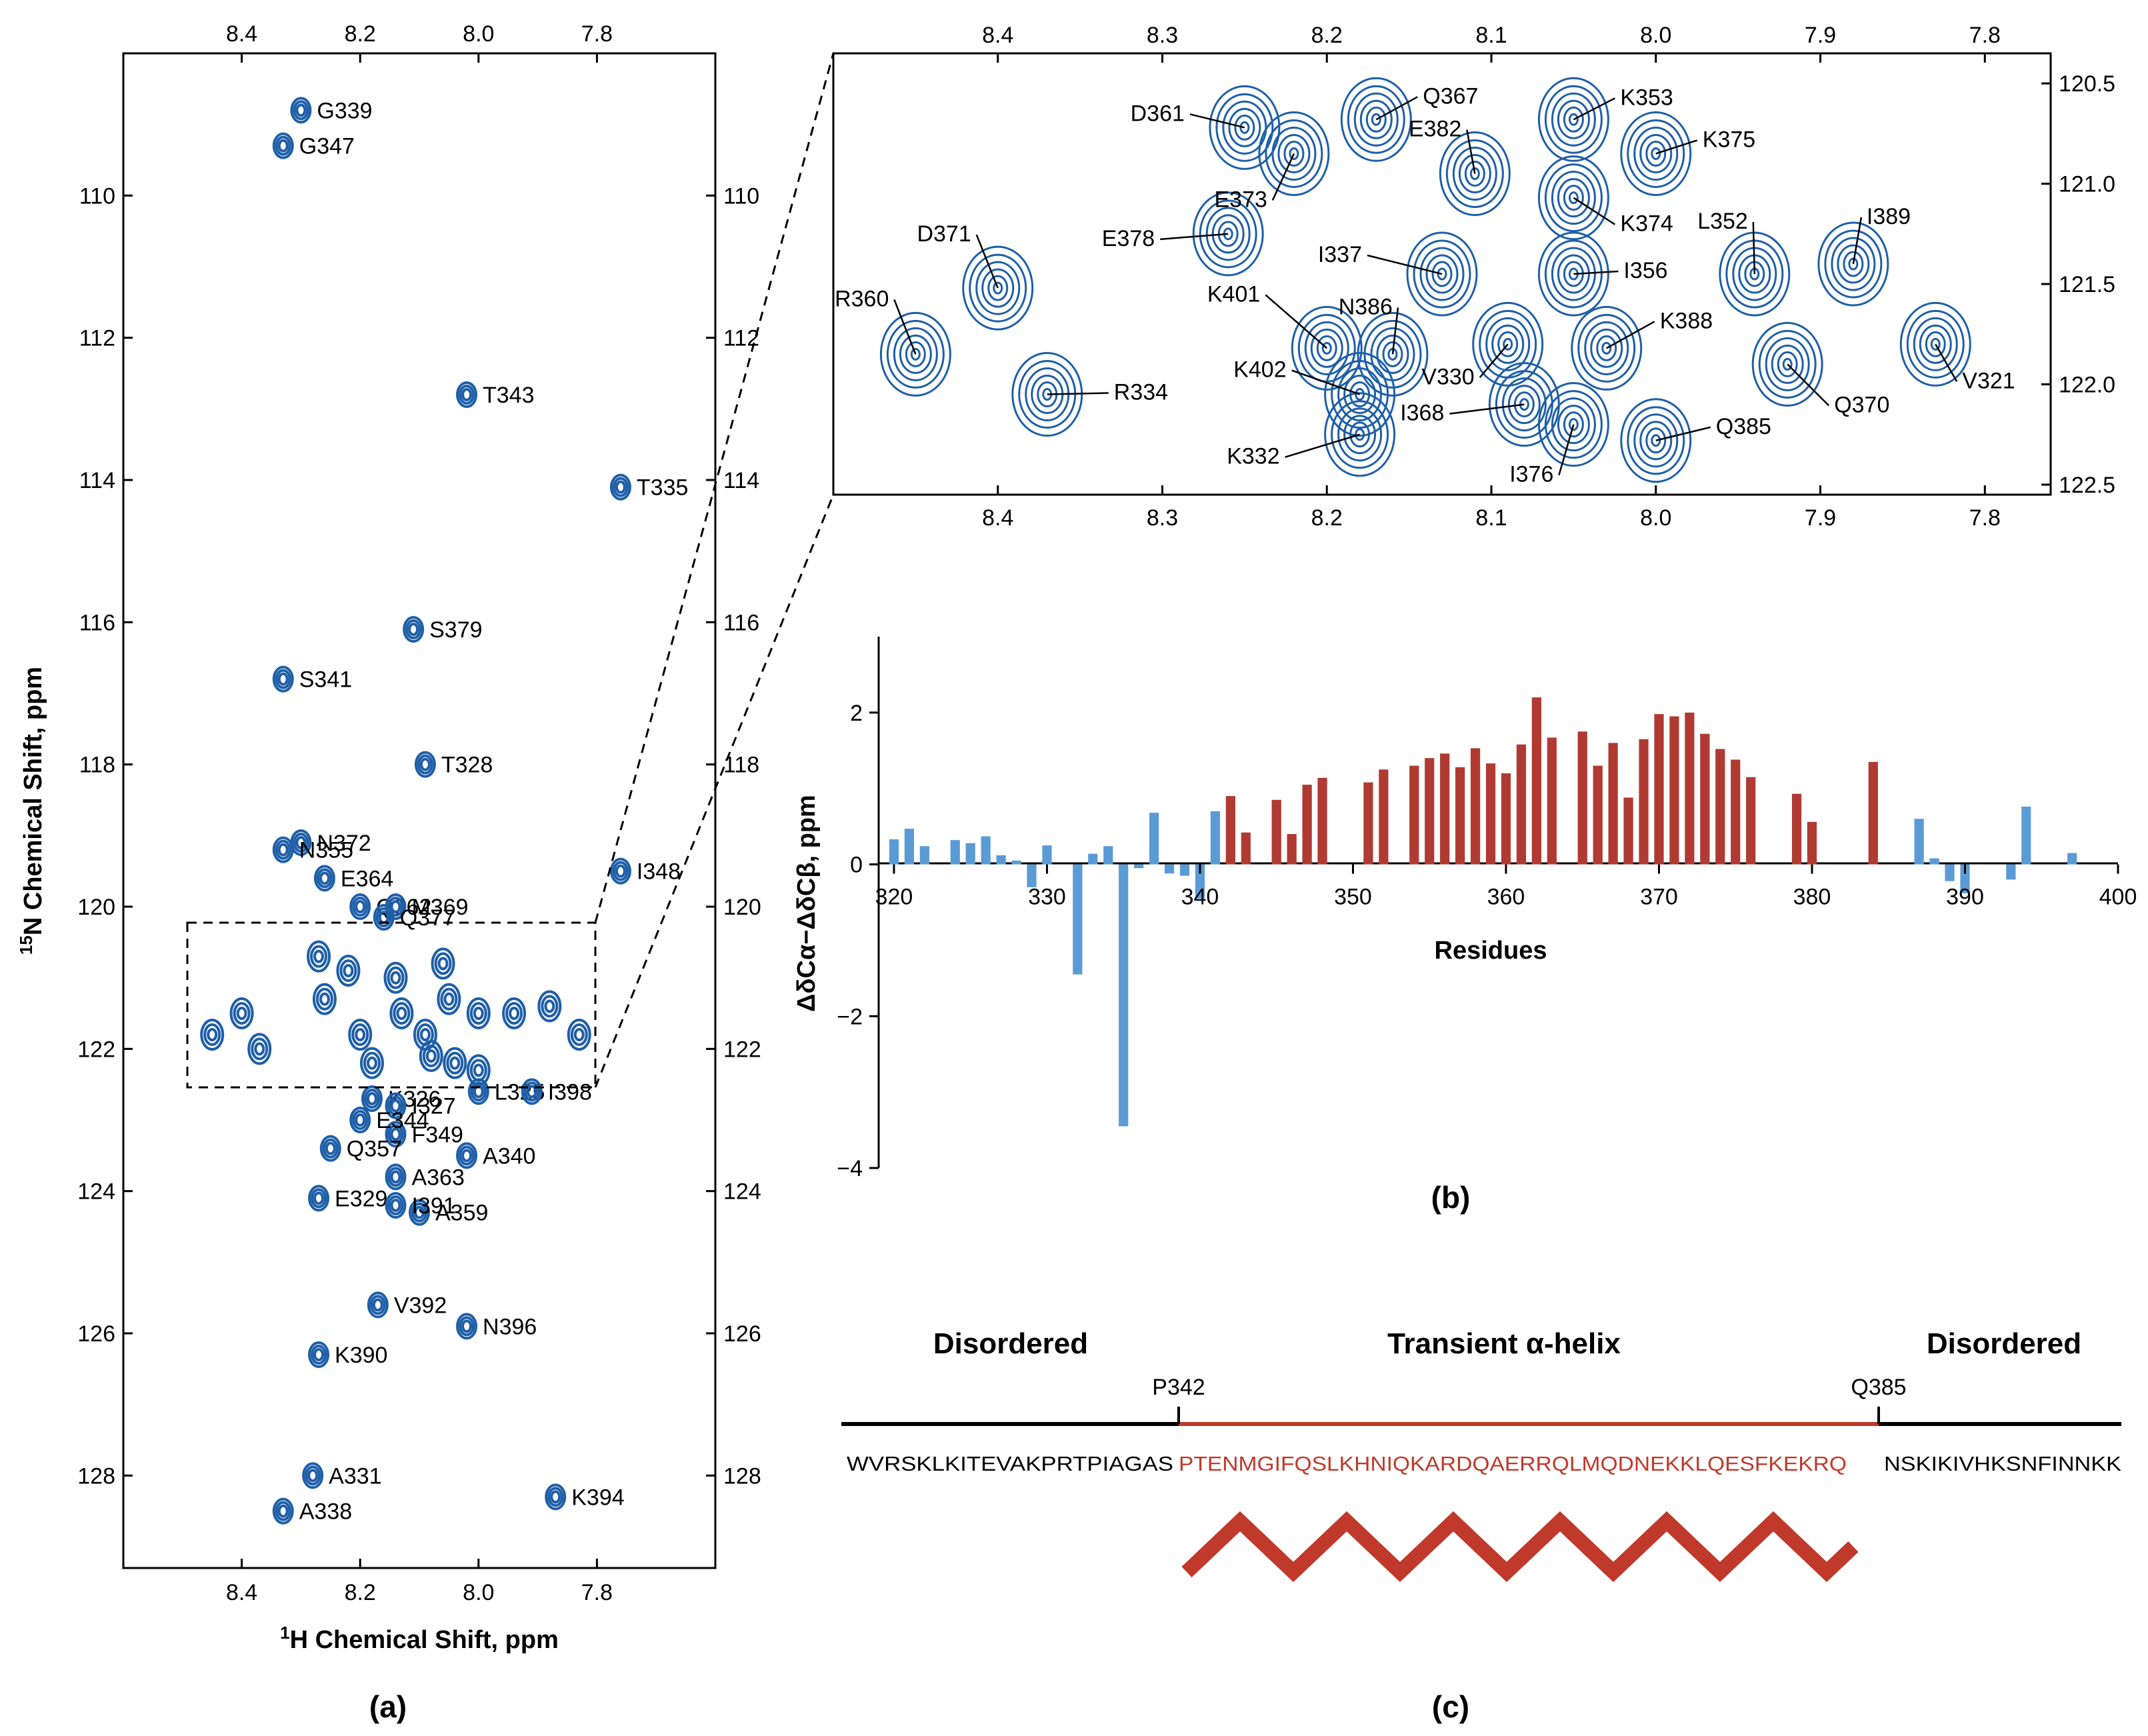 The image size is (2148, 1736). What do you see at coordinates (420, 1205) in the screenshot?
I see `peak-i391: I391` at bounding box center [420, 1205].